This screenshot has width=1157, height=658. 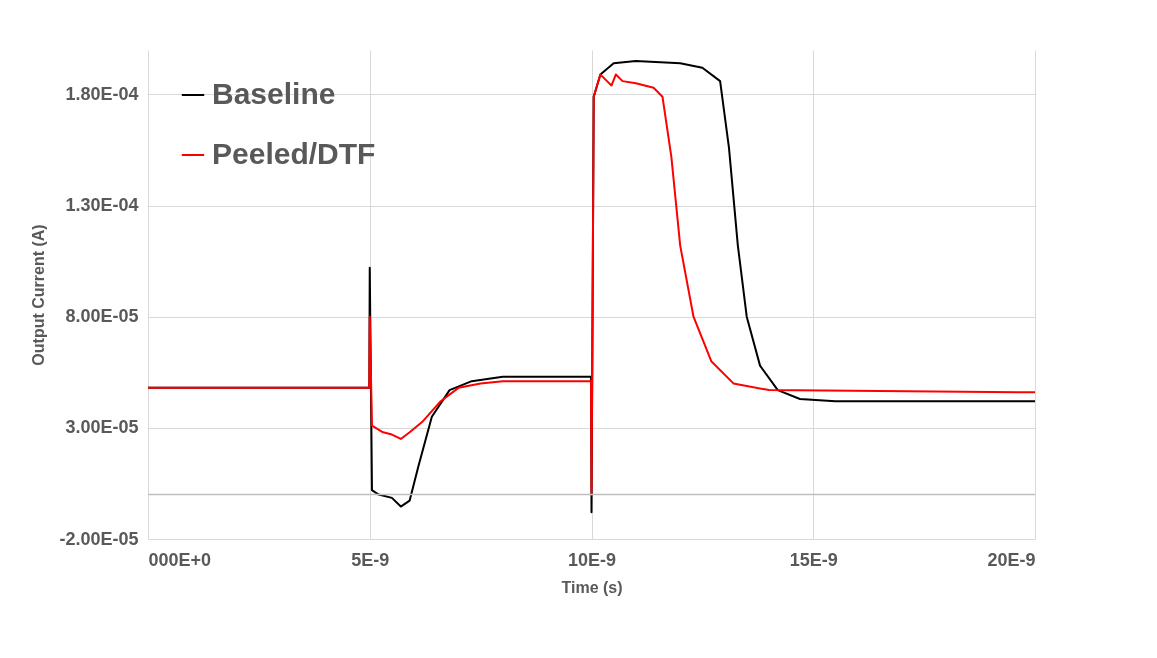 I want to click on y-axis-title: Output Current (A), so click(x=39, y=295).